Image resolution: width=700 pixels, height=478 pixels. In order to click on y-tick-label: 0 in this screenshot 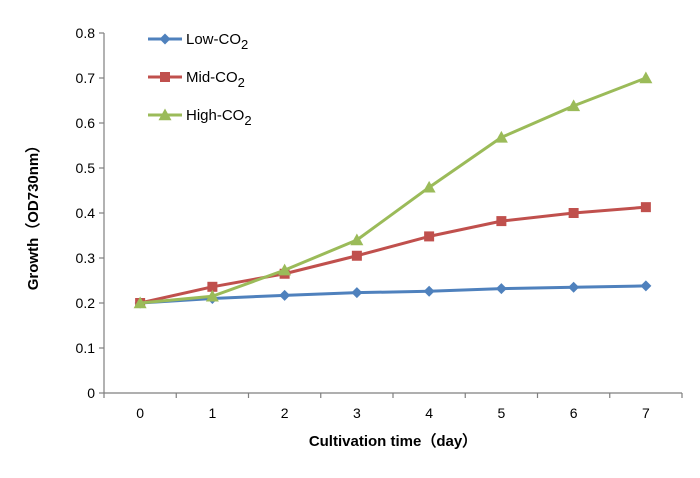, I will do `click(91, 393)`.